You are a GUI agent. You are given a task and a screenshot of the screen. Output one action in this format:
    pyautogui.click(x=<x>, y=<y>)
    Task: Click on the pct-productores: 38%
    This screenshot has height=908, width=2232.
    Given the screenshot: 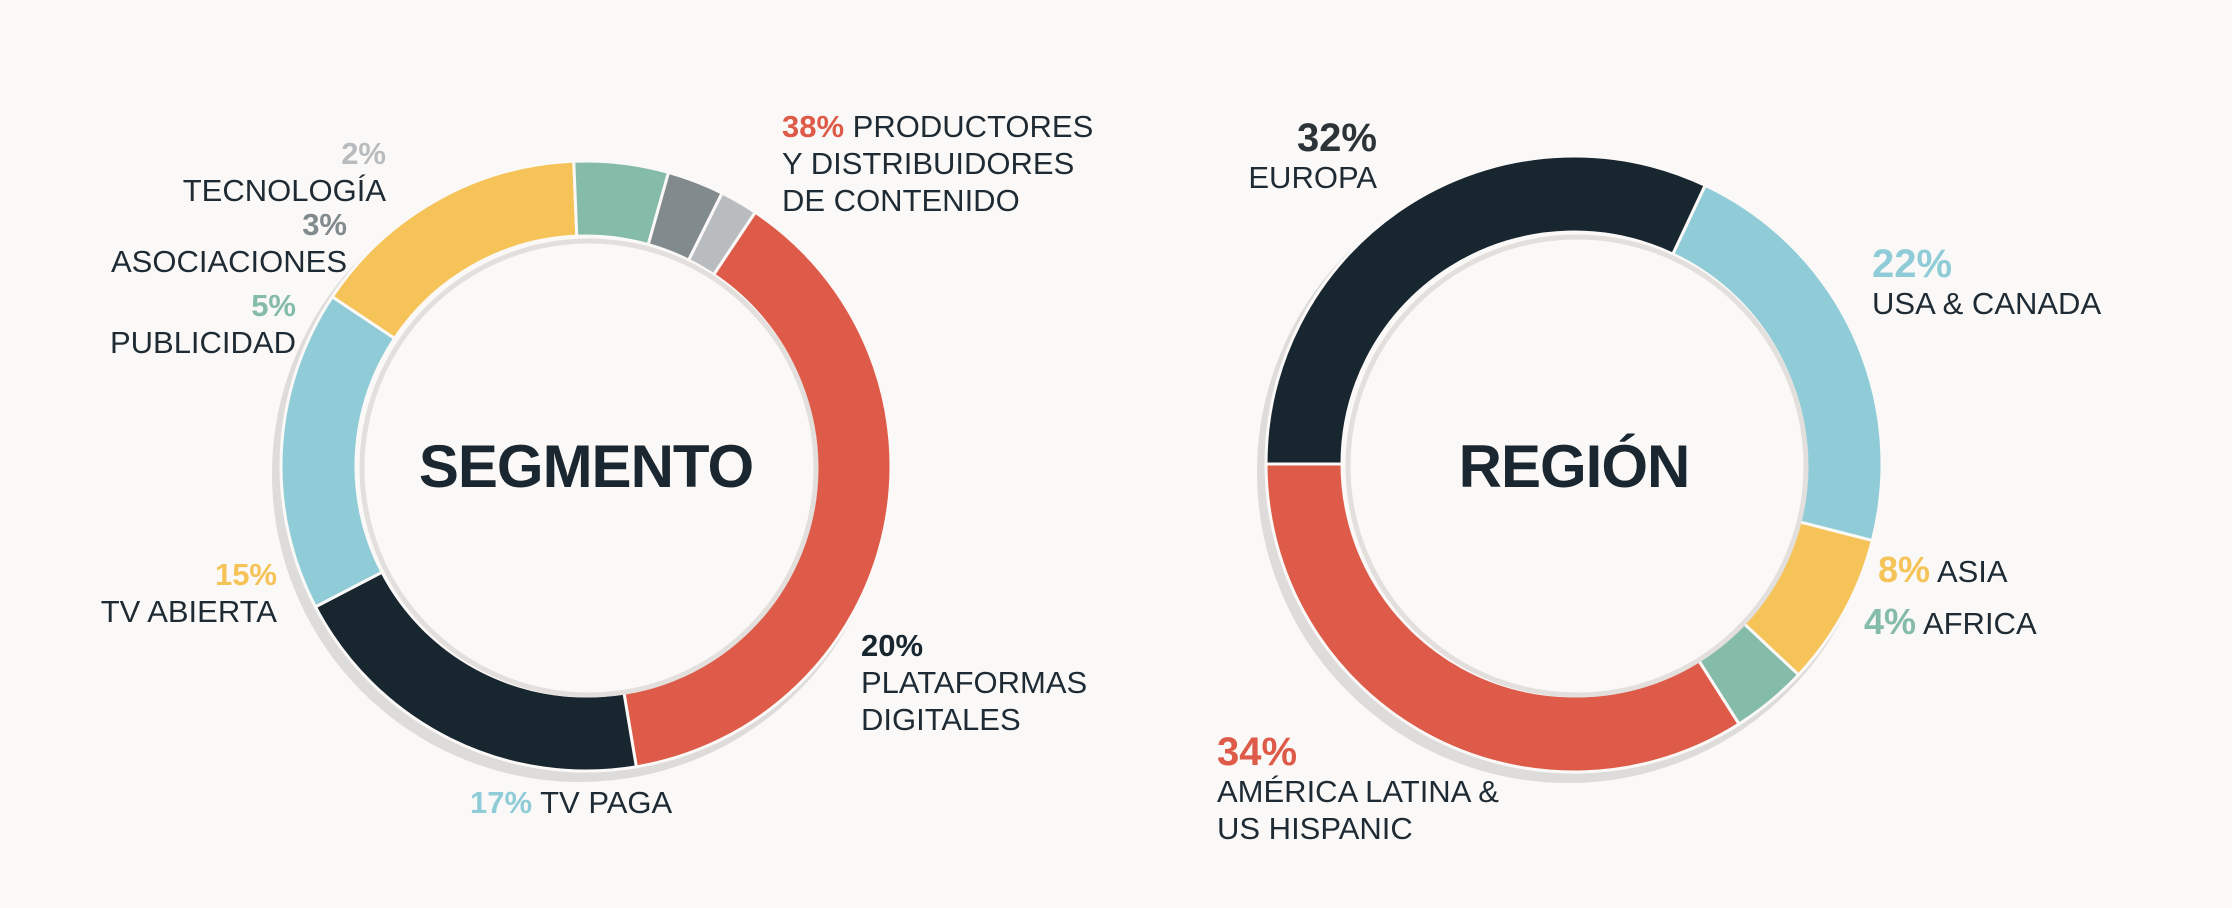 What is the action you would take?
    pyautogui.click(x=813, y=126)
    